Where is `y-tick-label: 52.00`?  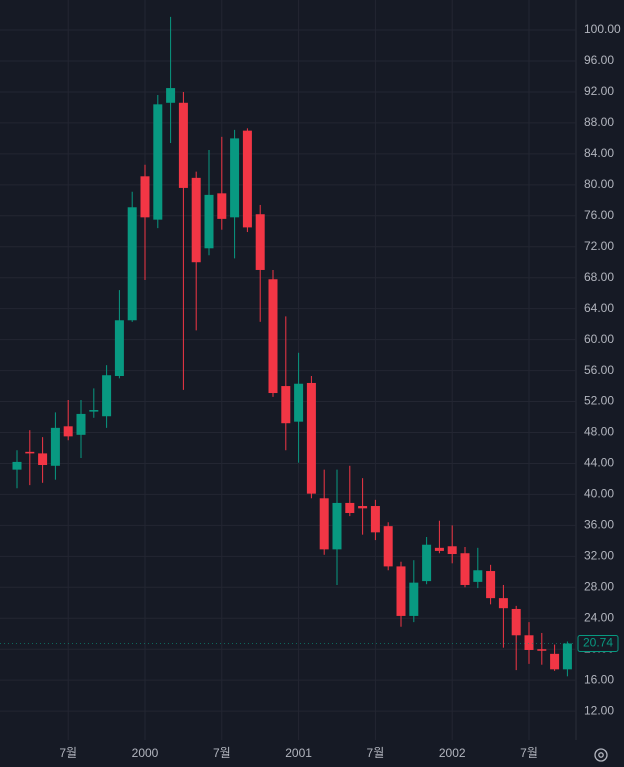
y-tick-label: 52.00 is located at coordinates (599, 401).